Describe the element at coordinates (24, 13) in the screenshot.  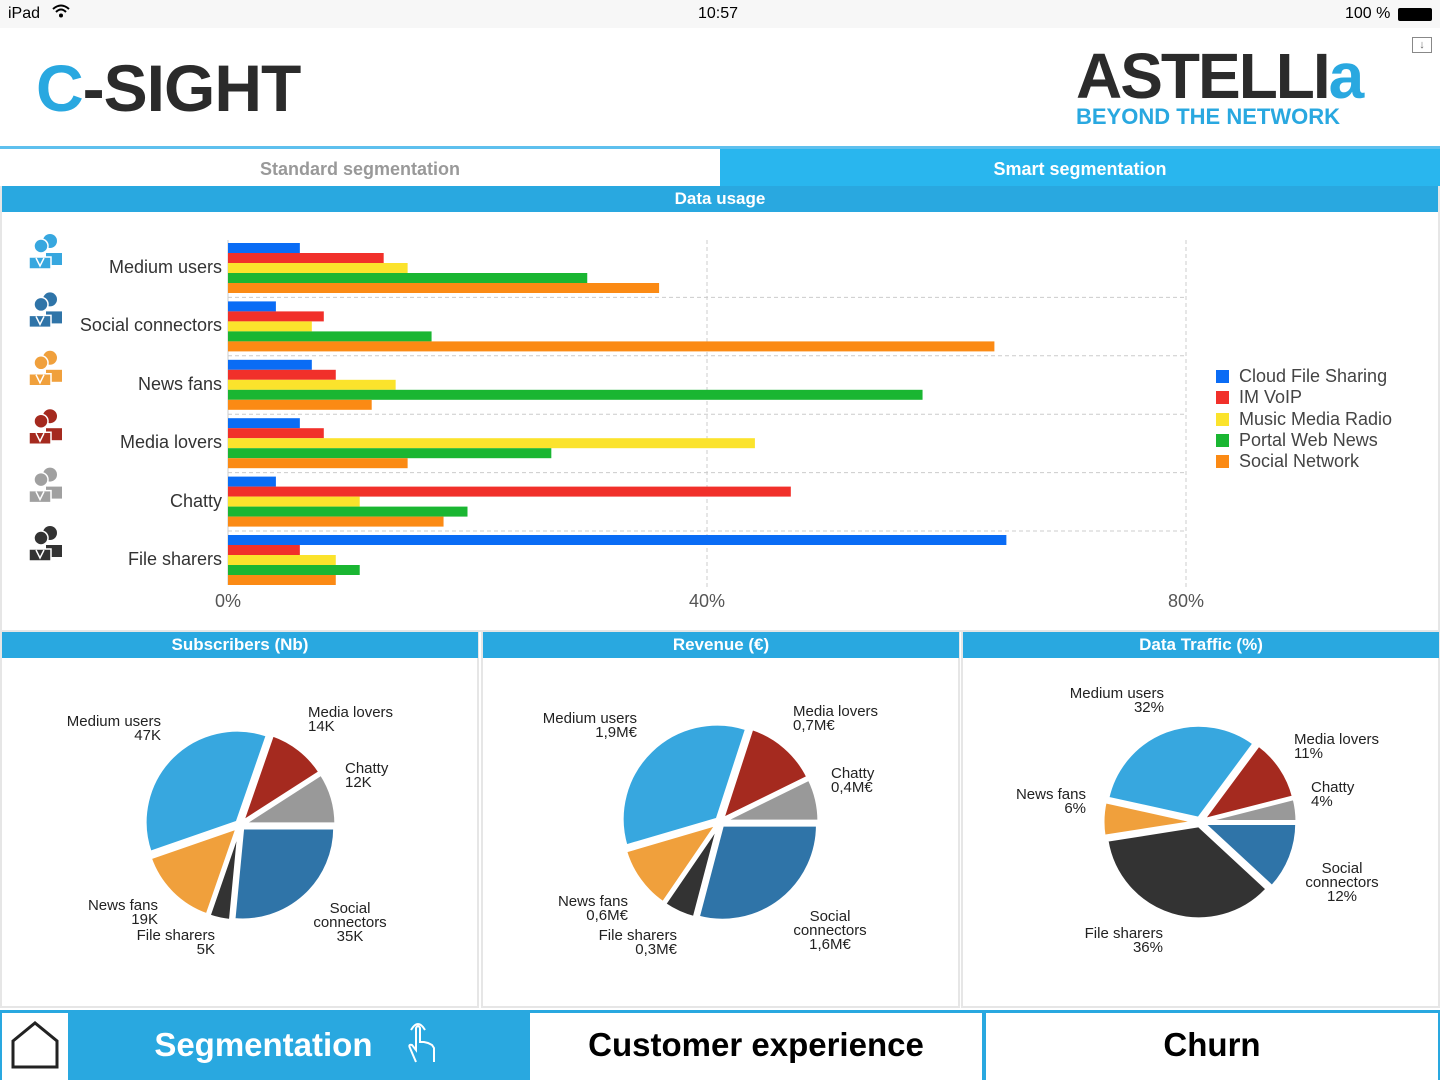
I see `device-name: iPad` at that location.